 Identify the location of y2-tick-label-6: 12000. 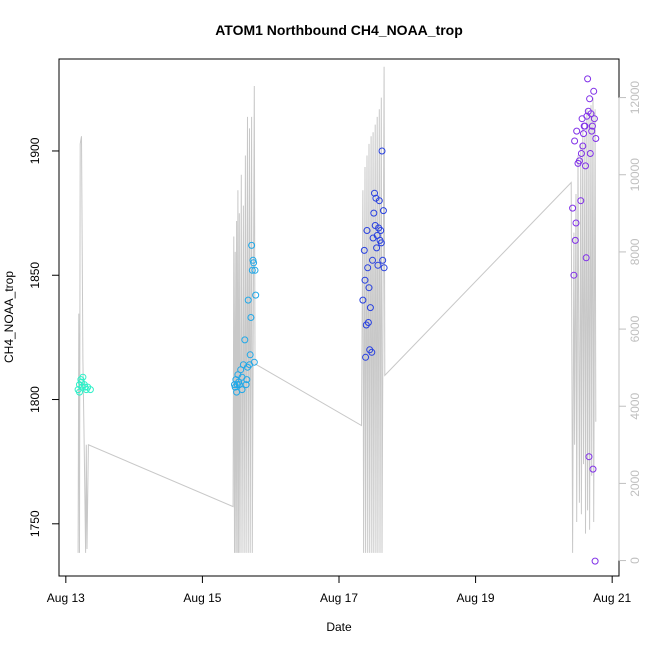
(635, 98).